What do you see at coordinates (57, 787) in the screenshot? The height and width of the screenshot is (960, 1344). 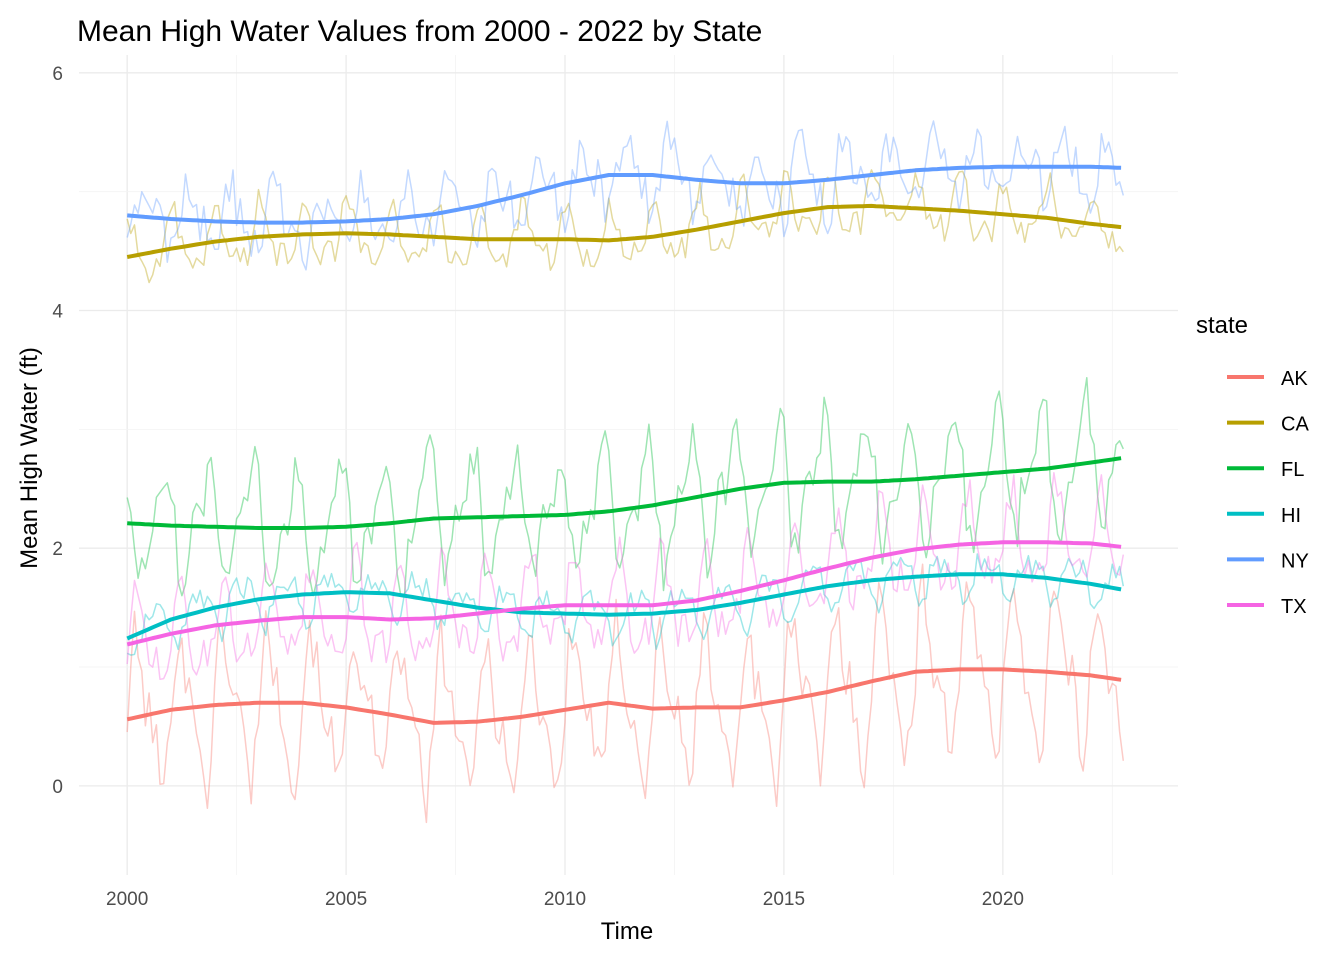 I see `y-tick-label: 0` at bounding box center [57, 787].